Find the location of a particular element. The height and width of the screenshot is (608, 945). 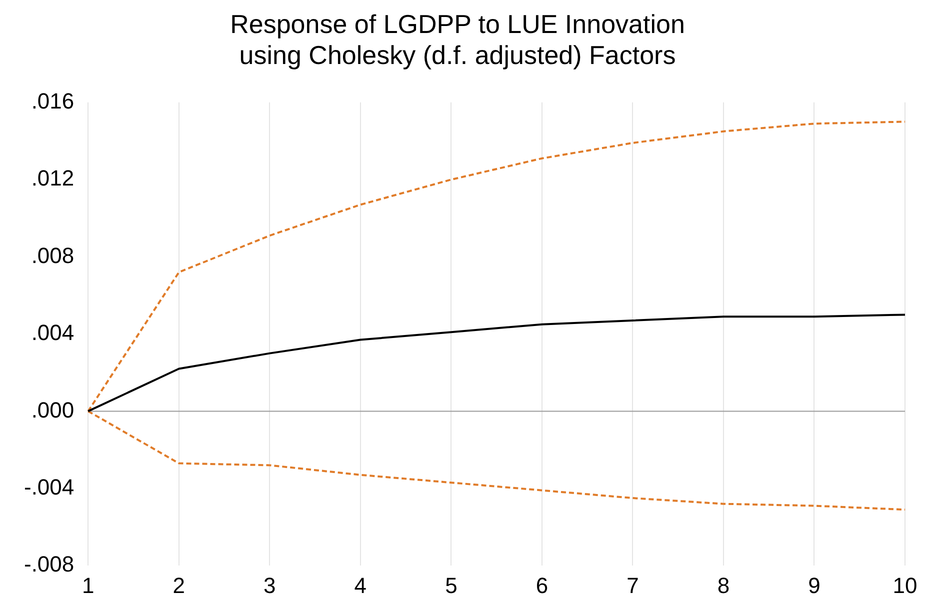

x-tick-label: 2 is located at coordinates (179, 585).